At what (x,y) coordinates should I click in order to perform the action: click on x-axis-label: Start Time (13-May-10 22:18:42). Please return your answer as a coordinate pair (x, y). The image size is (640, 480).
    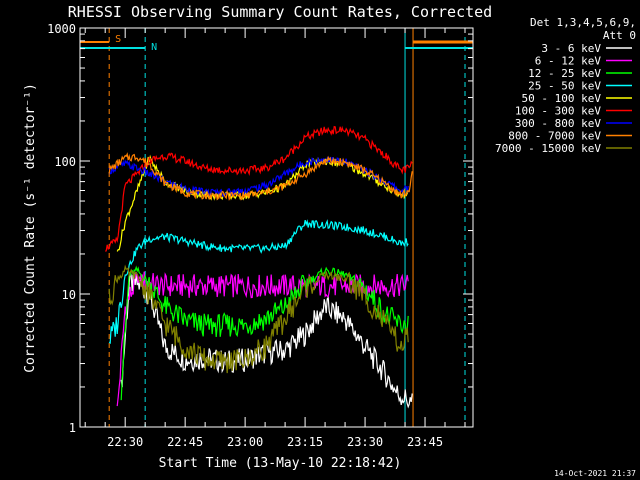
    Looking at the image, I should click on (280, 463).